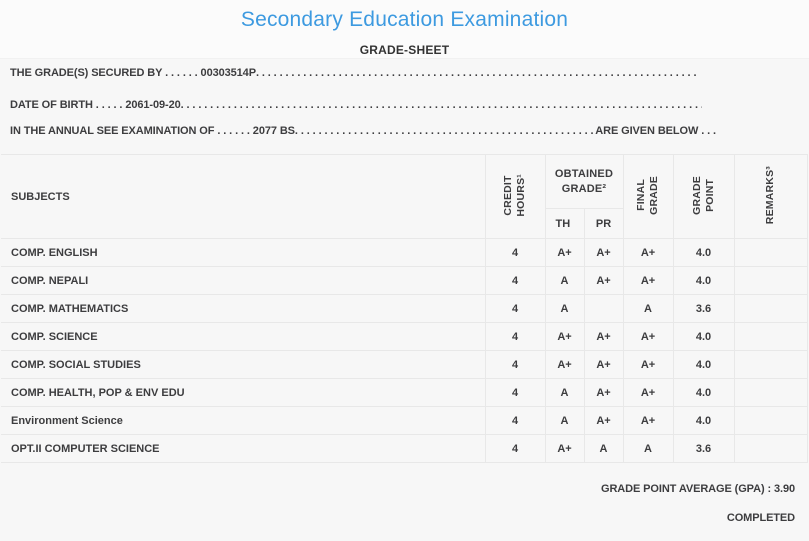 Image resolution: width=809 pixels, height=541 pixels. What do you see at coordinates (243, 420) in the screenshot?
I see `subject-cell: Environment Science` at bounding box center [243, 420].